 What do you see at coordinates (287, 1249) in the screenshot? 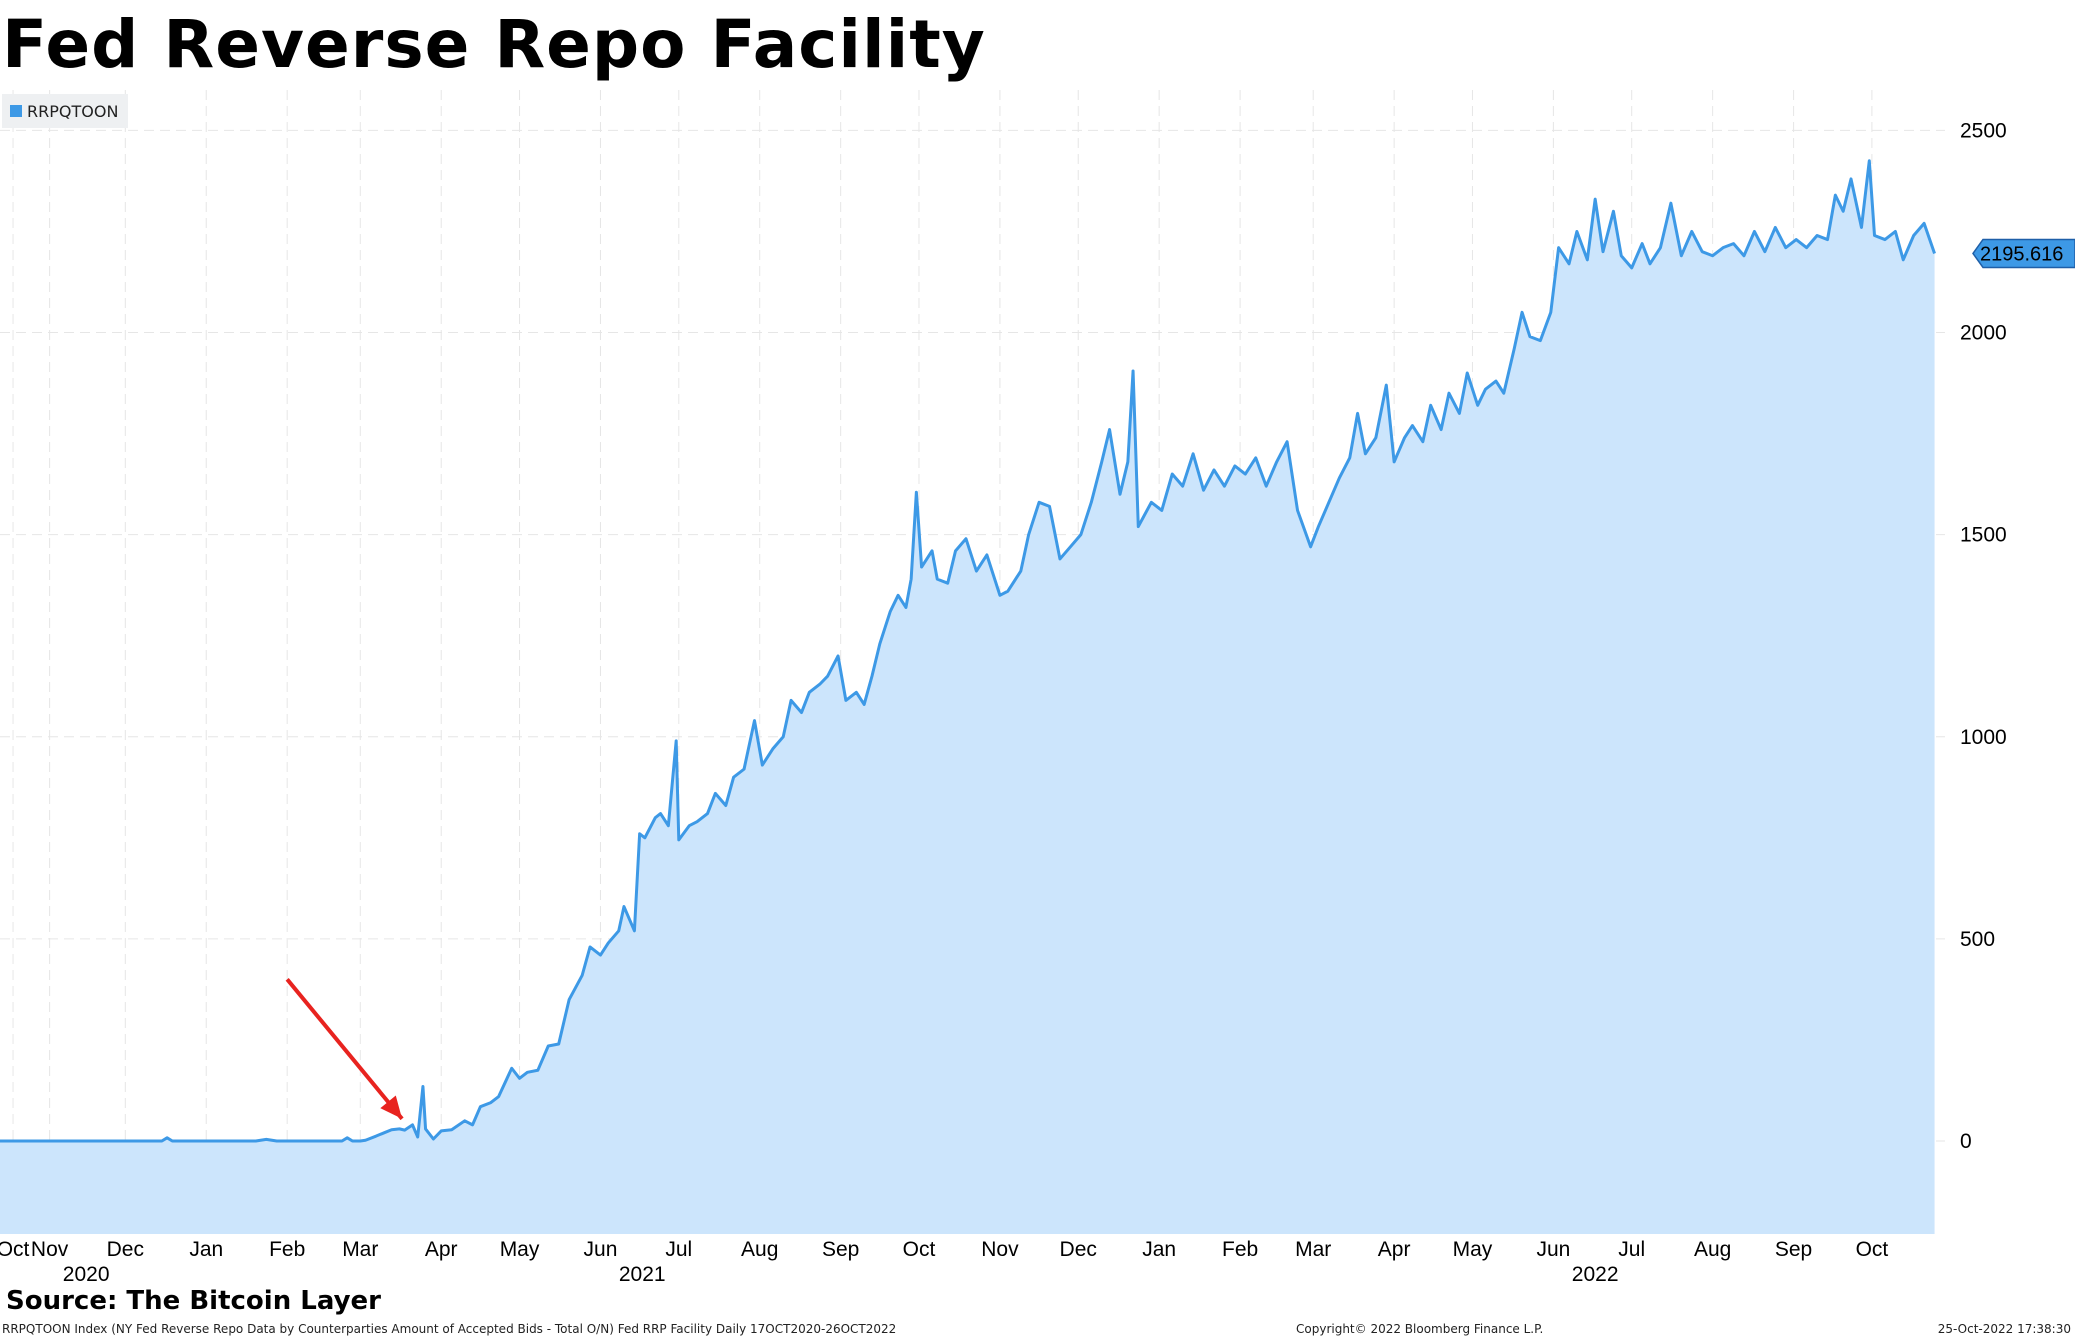
I see `x-tick-label-4: Feb` at bounding box center [287, 1249].